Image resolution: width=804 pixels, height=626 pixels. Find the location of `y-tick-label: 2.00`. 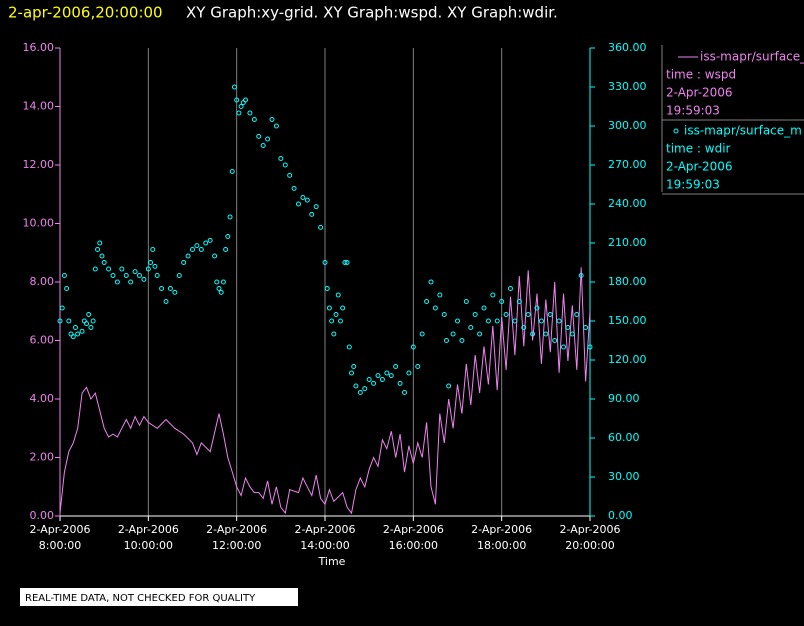

y-tick-label: 2.00 is located at coordinates (42, 457).